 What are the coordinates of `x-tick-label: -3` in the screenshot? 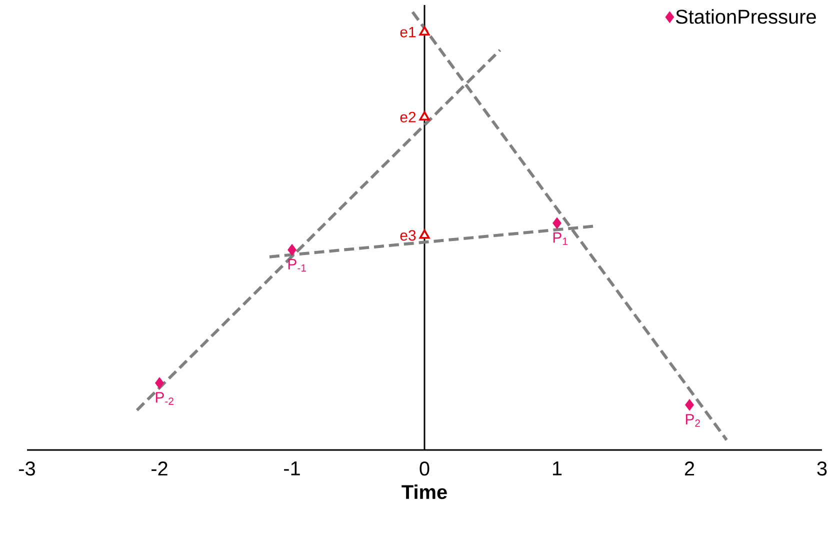 It's located at (27, 469).